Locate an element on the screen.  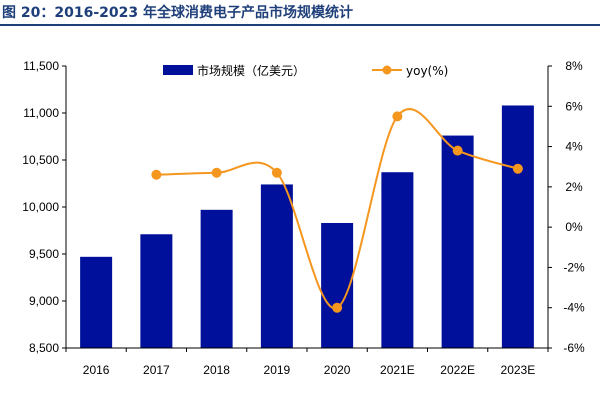
bar-2022E is located at coordinates (457, 241).